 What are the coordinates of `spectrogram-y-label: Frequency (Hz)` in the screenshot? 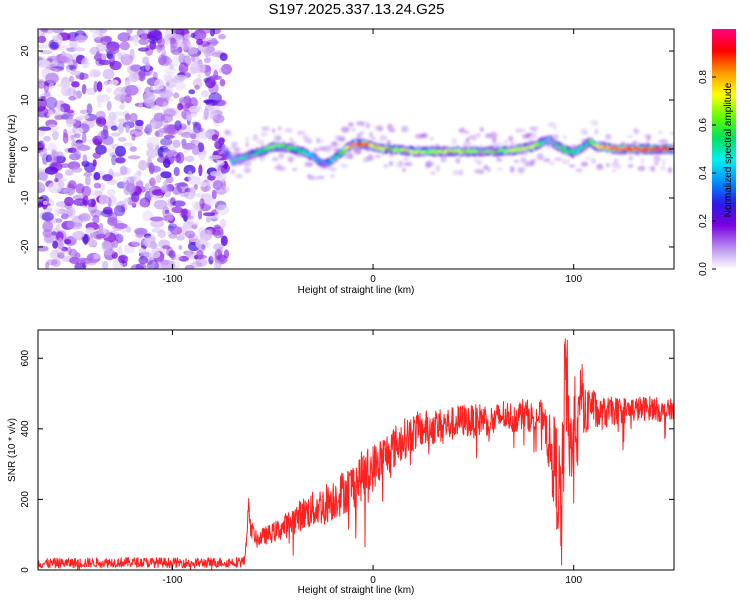 It's located at (12, 149).